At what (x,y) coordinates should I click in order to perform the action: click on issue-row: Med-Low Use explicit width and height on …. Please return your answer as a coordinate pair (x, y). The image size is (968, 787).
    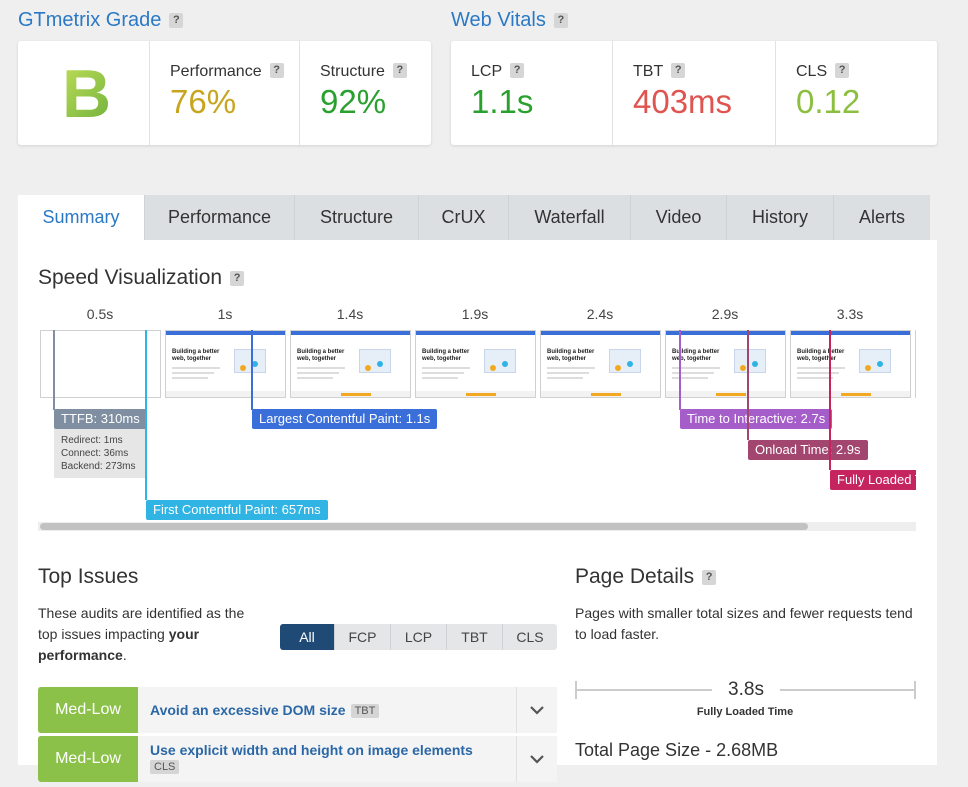
    Looking at the image, I should click on (297, 759).